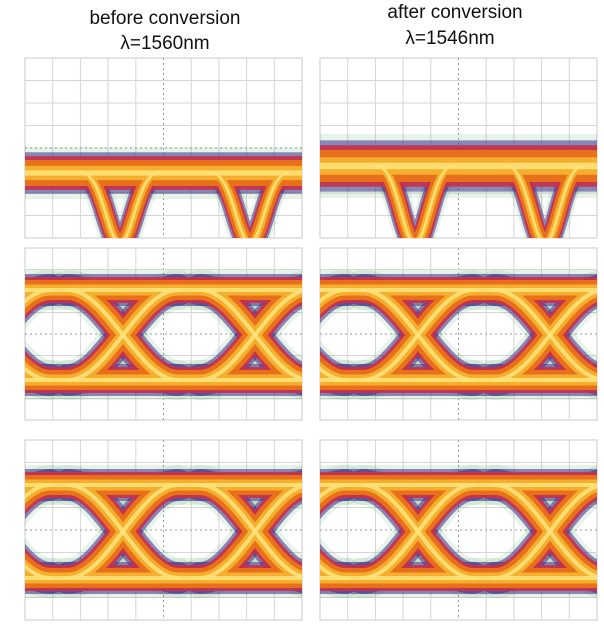  What do you see at coordinates (164, 43) in the screenshot?
I see `column-wavelength: λ=1560nm` at bounding box center [164, 43].